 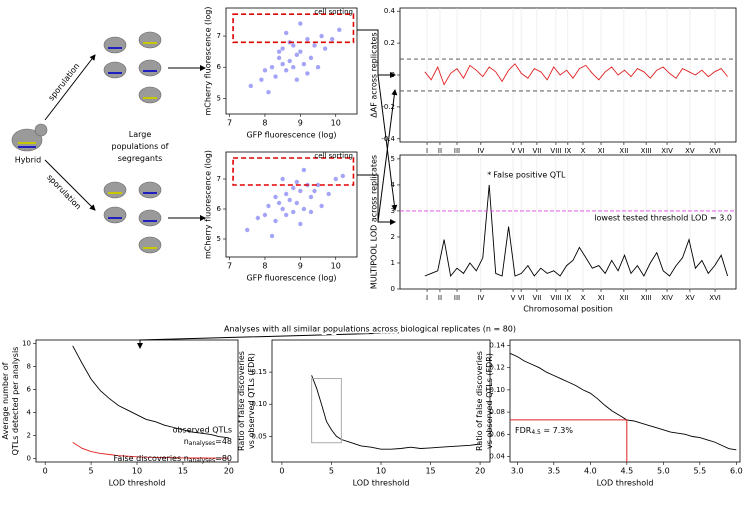 What do you see at coordinates (388, 139) in the screenshot?
I see `y-tick-label: -0.4` at bounding box center [388, 139].